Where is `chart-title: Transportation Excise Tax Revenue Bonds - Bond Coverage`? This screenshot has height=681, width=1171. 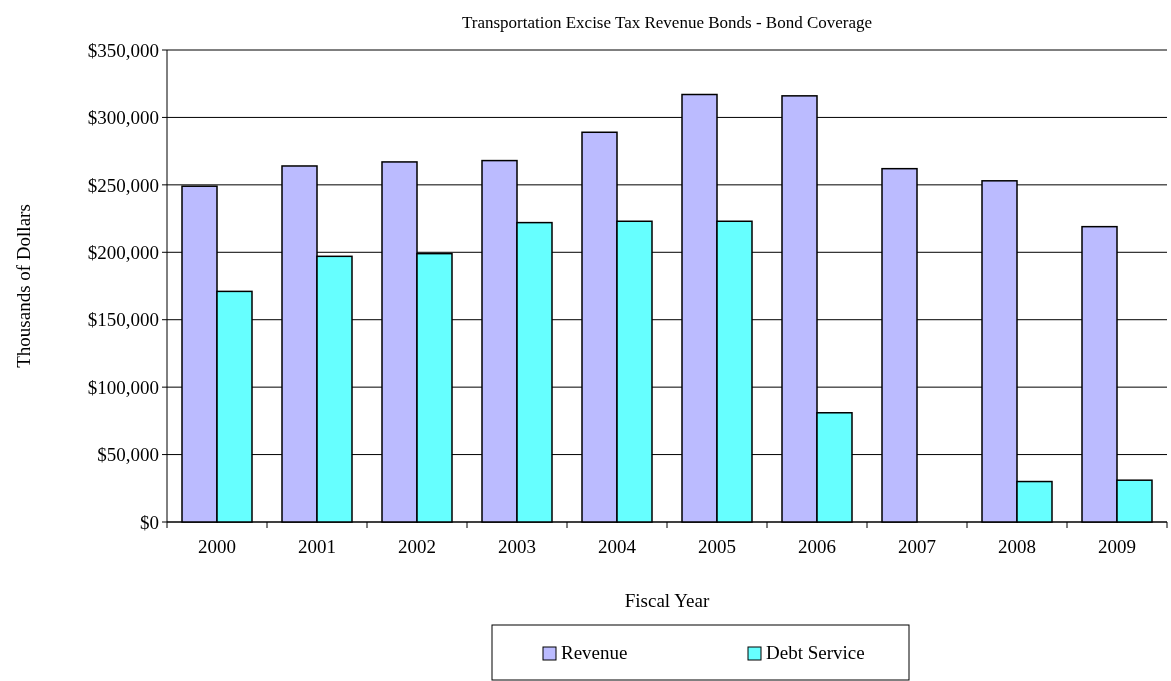
chart-title: Transportation Excise Tax Revenue Bonds - Bond Coverage is located at coordinates (667, 22).